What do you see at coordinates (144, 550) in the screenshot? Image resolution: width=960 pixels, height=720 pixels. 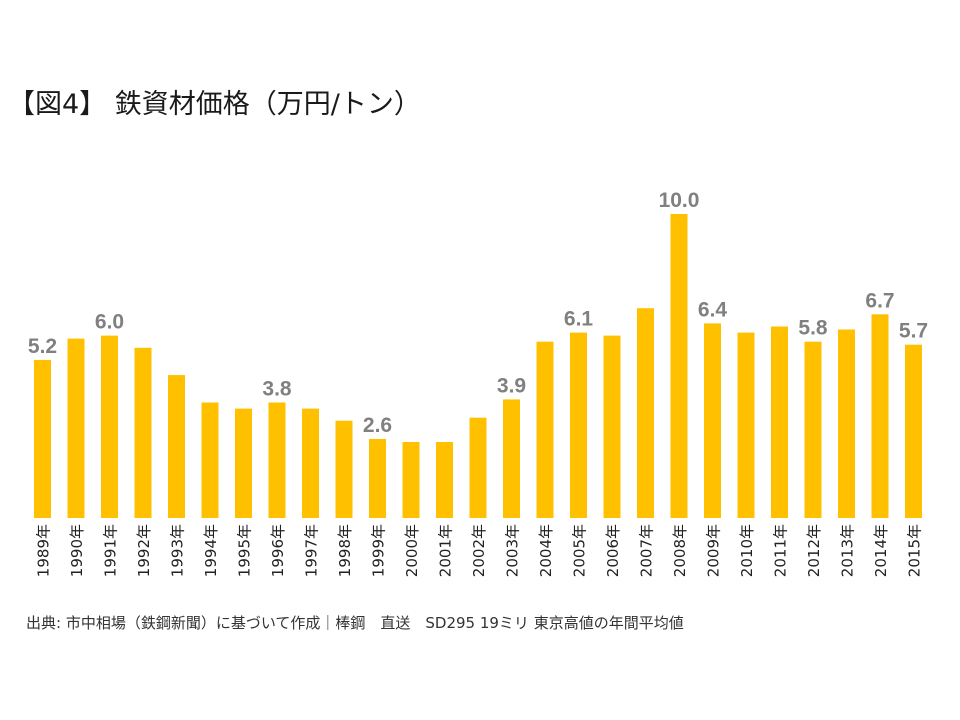 I see `x-tick-label-1992年: 1992年` at bounding box center [144, 550].